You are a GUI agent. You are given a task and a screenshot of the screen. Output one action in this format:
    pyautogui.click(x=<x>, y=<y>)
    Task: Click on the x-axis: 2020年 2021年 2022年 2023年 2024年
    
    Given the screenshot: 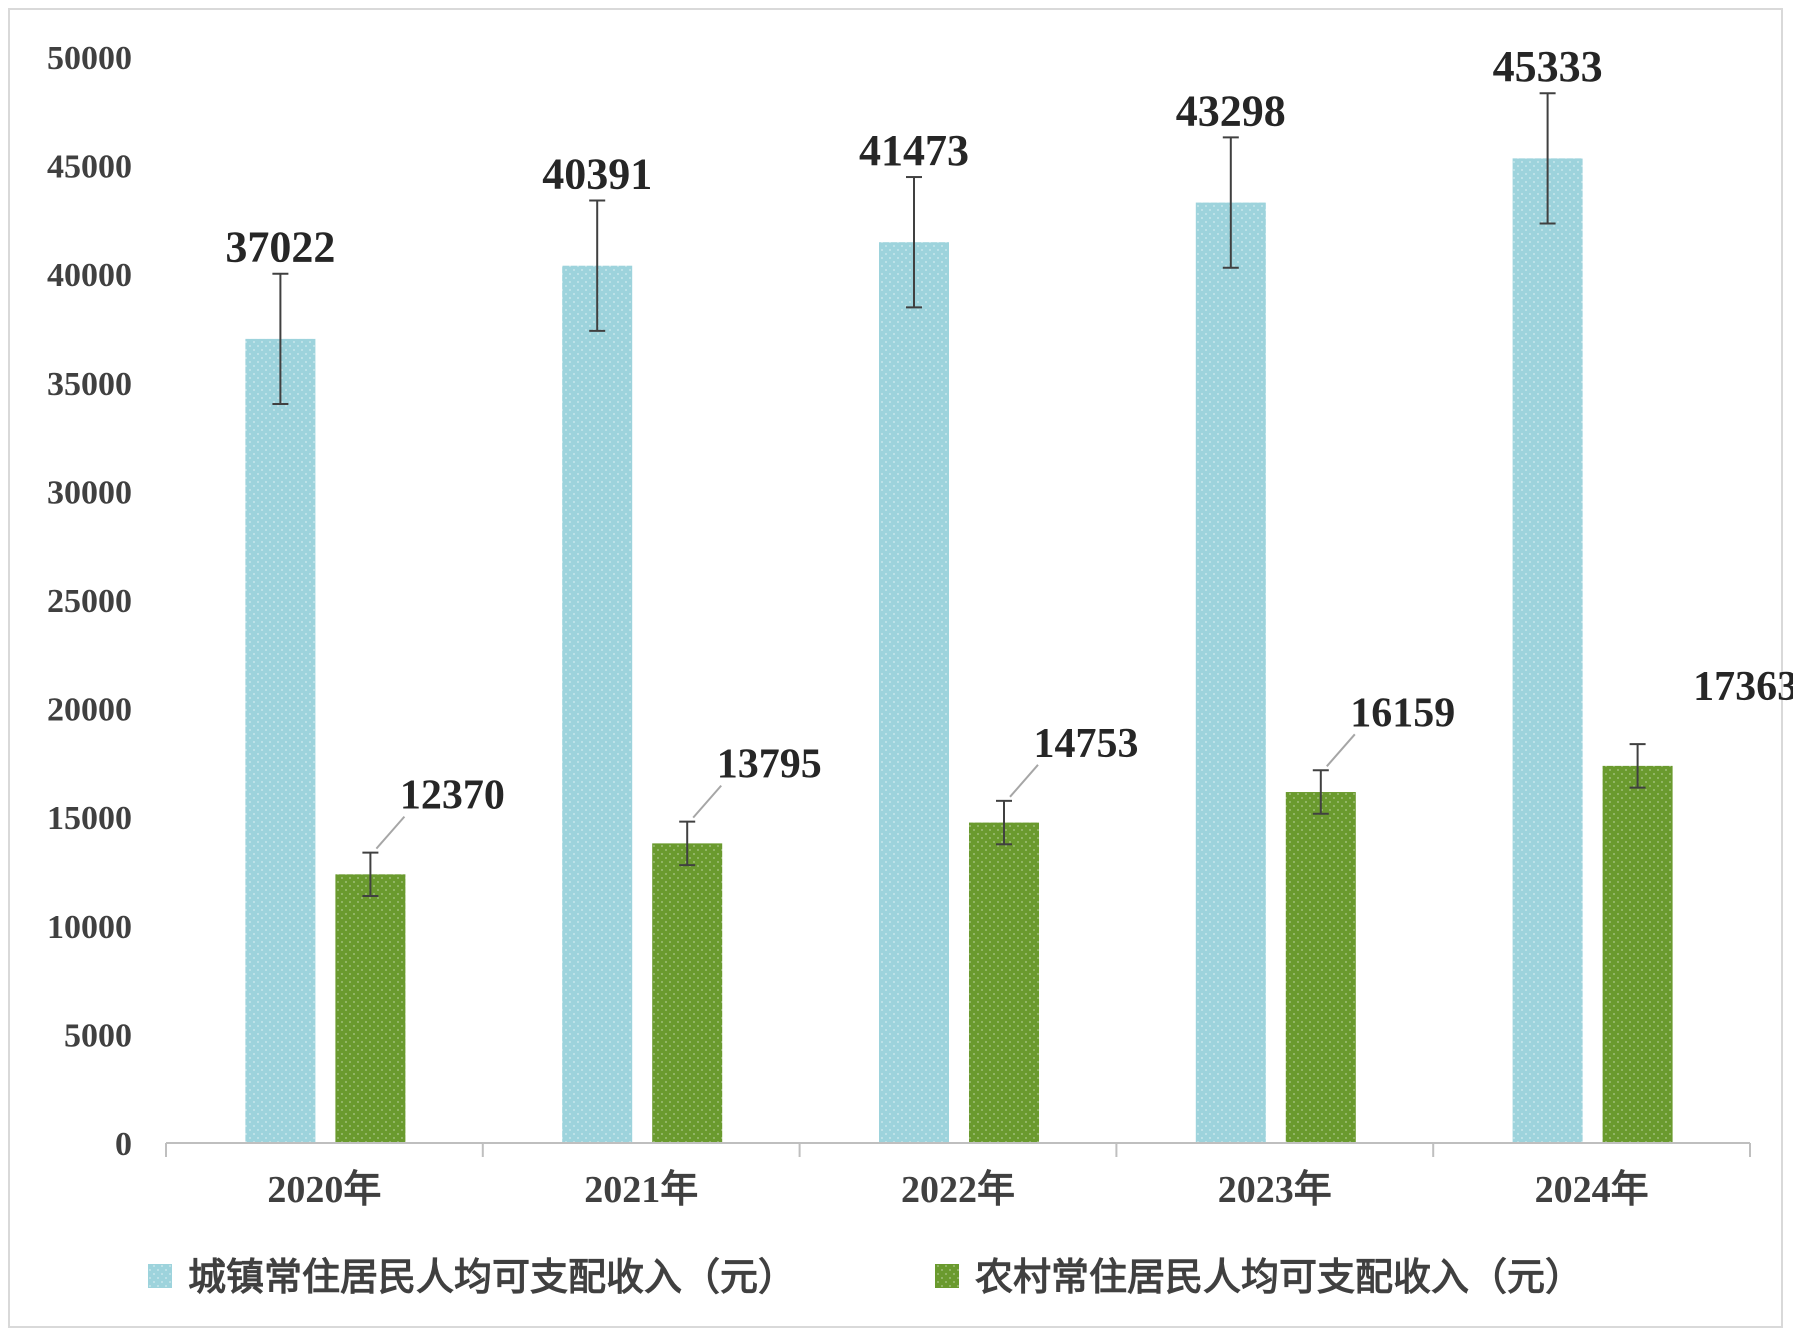 What is the action you would take?
    pyautogui.click(x=958, y=1176)
    